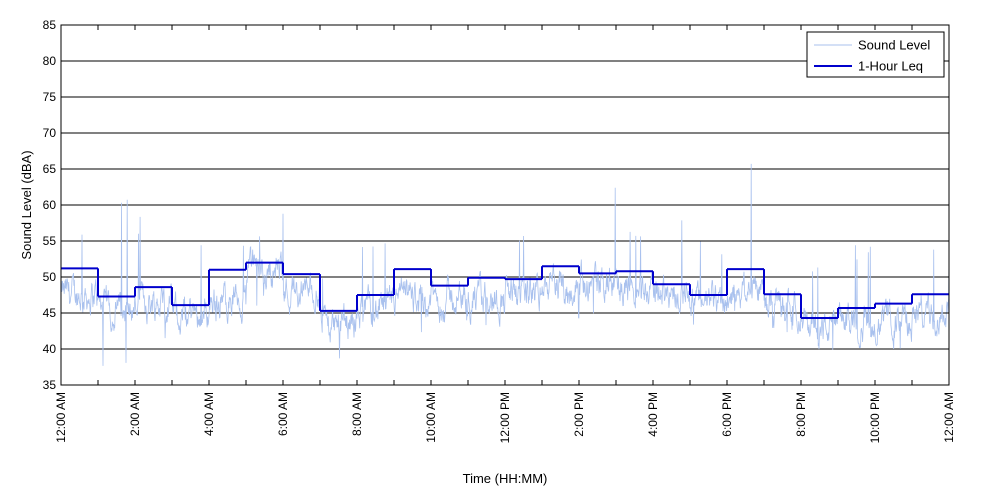 The image size is (1000, 500). Describe the element at coordinates (135, 414) in the screenshot. I see `x-tick-label: 2:00 AM` at that location.